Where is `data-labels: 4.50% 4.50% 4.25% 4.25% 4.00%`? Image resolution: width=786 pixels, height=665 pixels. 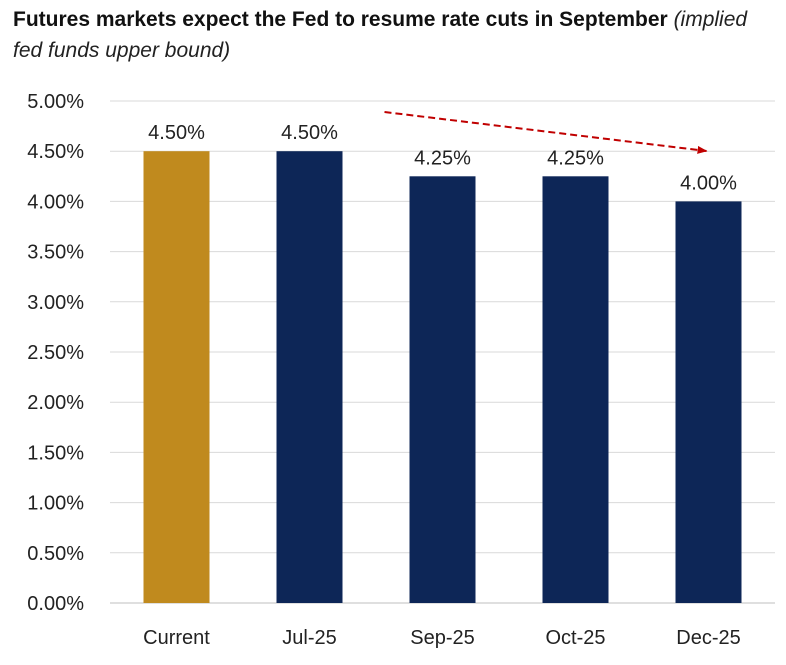 data-labels: 4.50% 4.50% 4.25% 4.25% 4.00% is located at coordinates (442, 158).